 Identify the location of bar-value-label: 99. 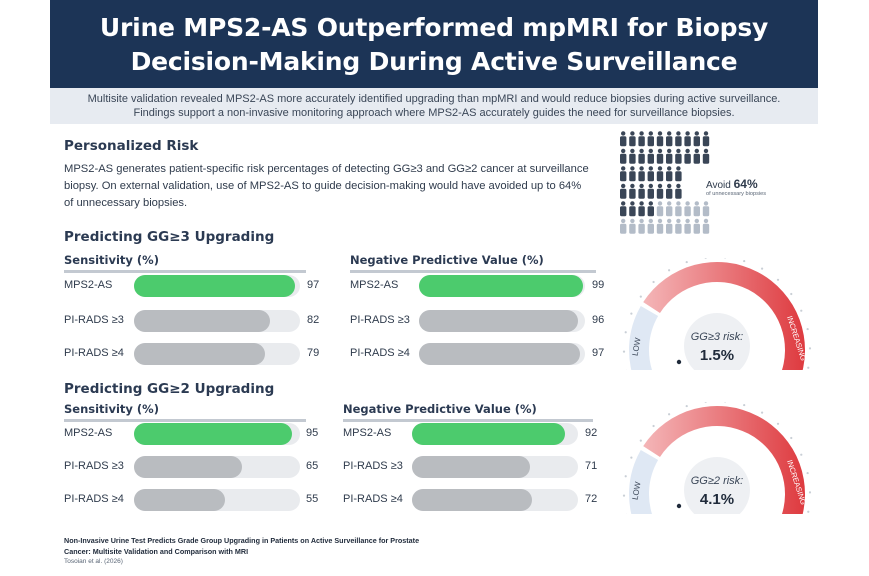
(598, 285).